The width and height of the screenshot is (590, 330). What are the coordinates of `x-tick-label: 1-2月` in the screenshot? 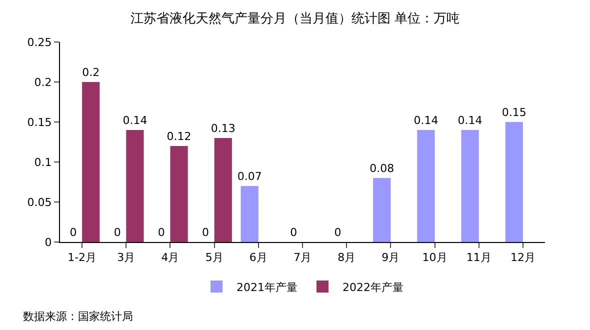 It's located at (82, 257).